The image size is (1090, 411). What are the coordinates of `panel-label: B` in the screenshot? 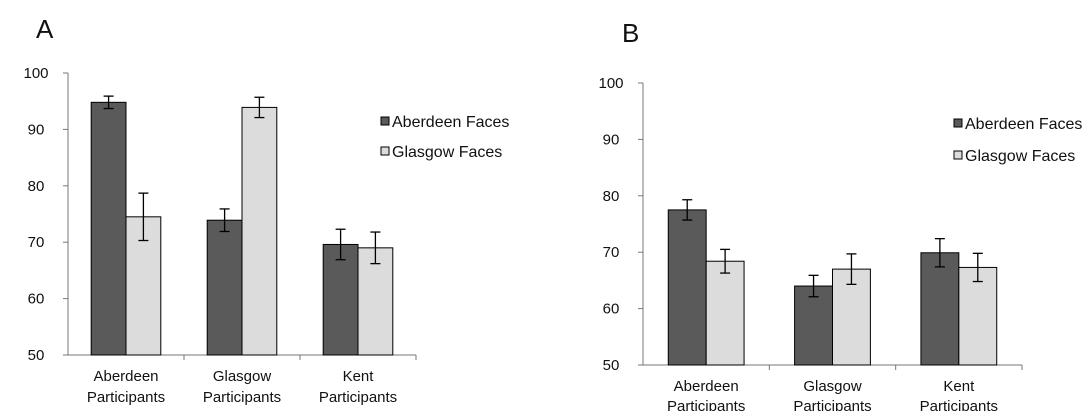 It's located at (630, 33).